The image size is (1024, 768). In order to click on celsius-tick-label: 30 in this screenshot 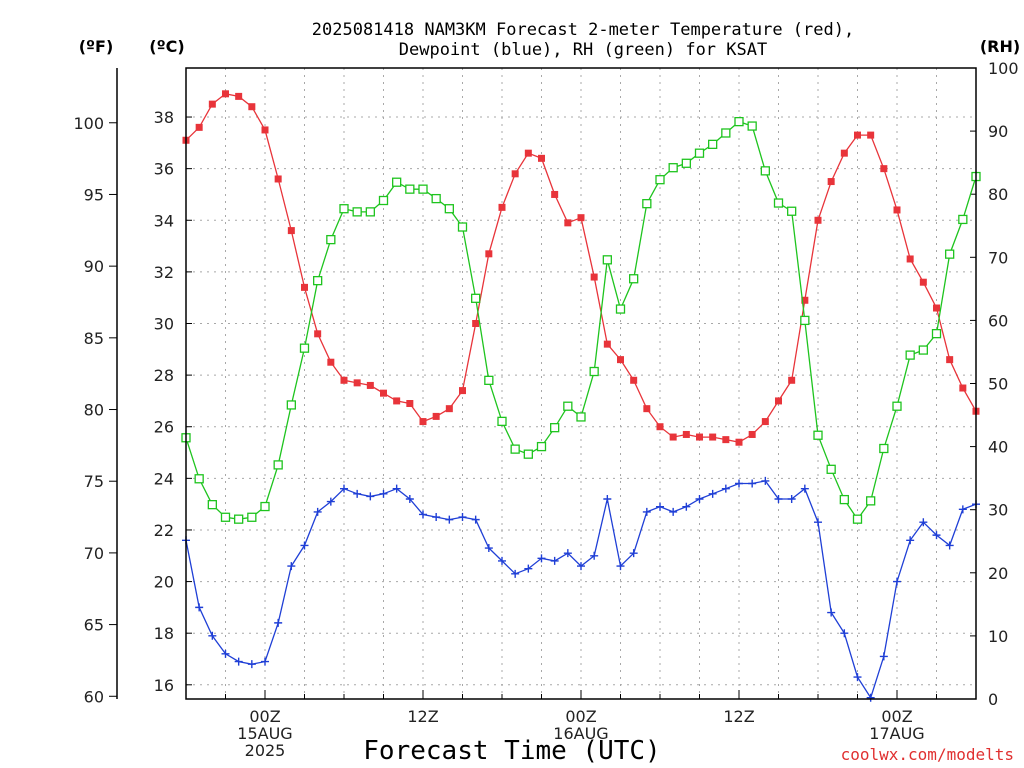, I will do `click(164, 323)`.